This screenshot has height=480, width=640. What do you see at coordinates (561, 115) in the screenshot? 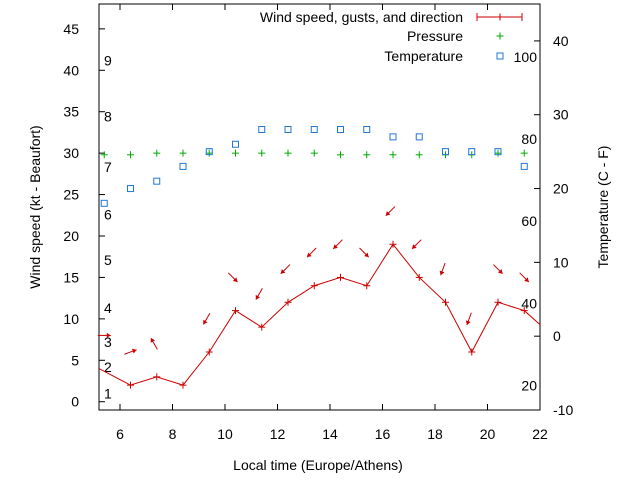
I see `y2-tick-label: 30` at bounding box center [561, 115].